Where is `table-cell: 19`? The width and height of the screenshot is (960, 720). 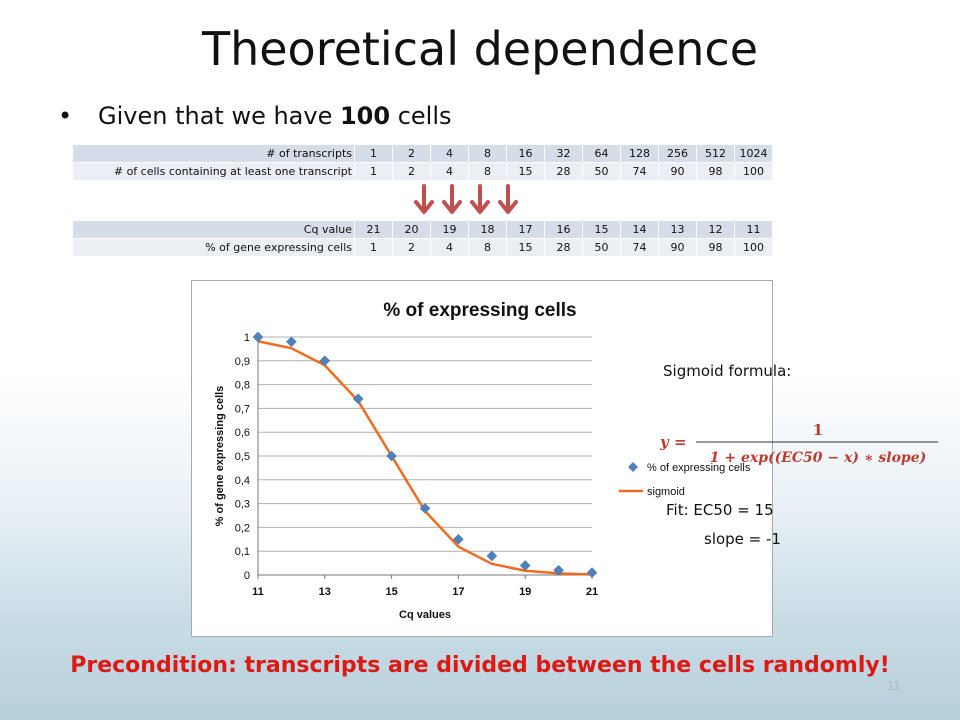
table-cell: 19 is located at coordinates (449, 229).